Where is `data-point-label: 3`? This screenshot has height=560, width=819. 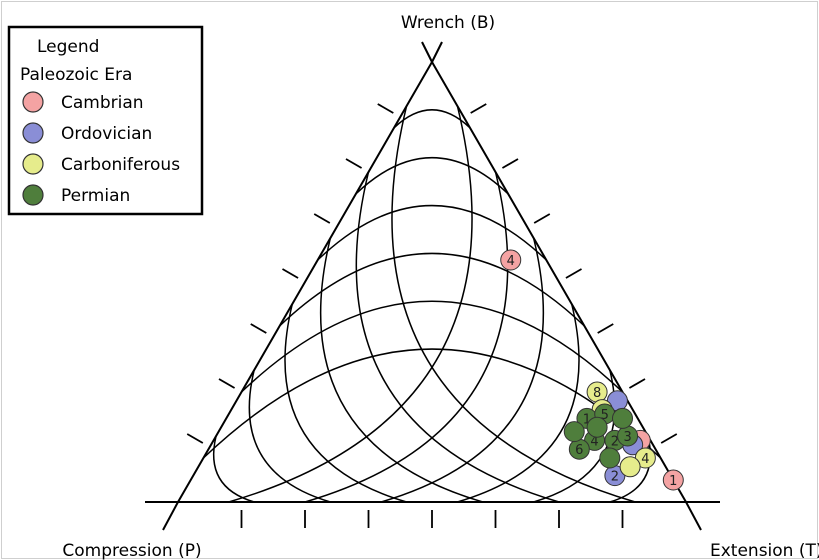
data-point-label: 3 is located at coordinates (627, 437).